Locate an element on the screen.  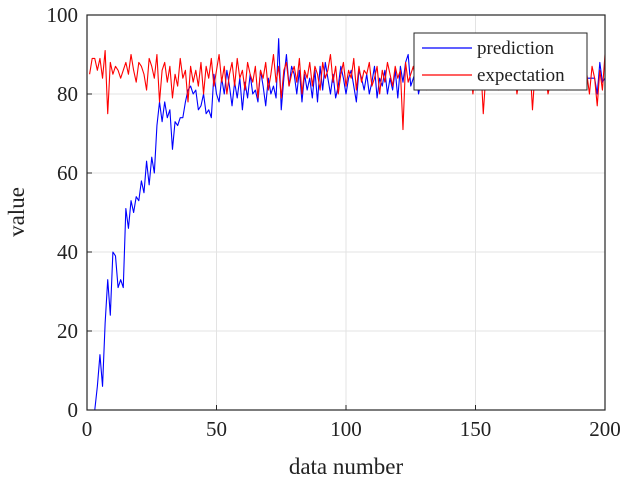
x-tick-label: 150 is located at coordinates (476, 429).